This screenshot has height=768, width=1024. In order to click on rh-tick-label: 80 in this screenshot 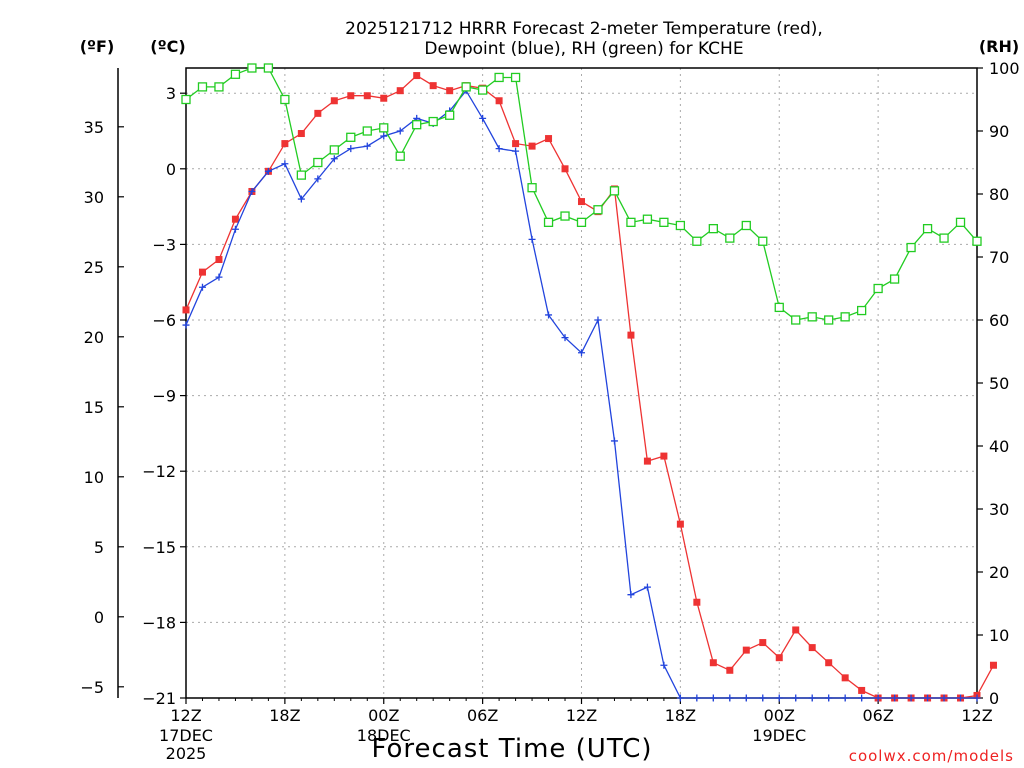, I will do `click(999, 194)`.